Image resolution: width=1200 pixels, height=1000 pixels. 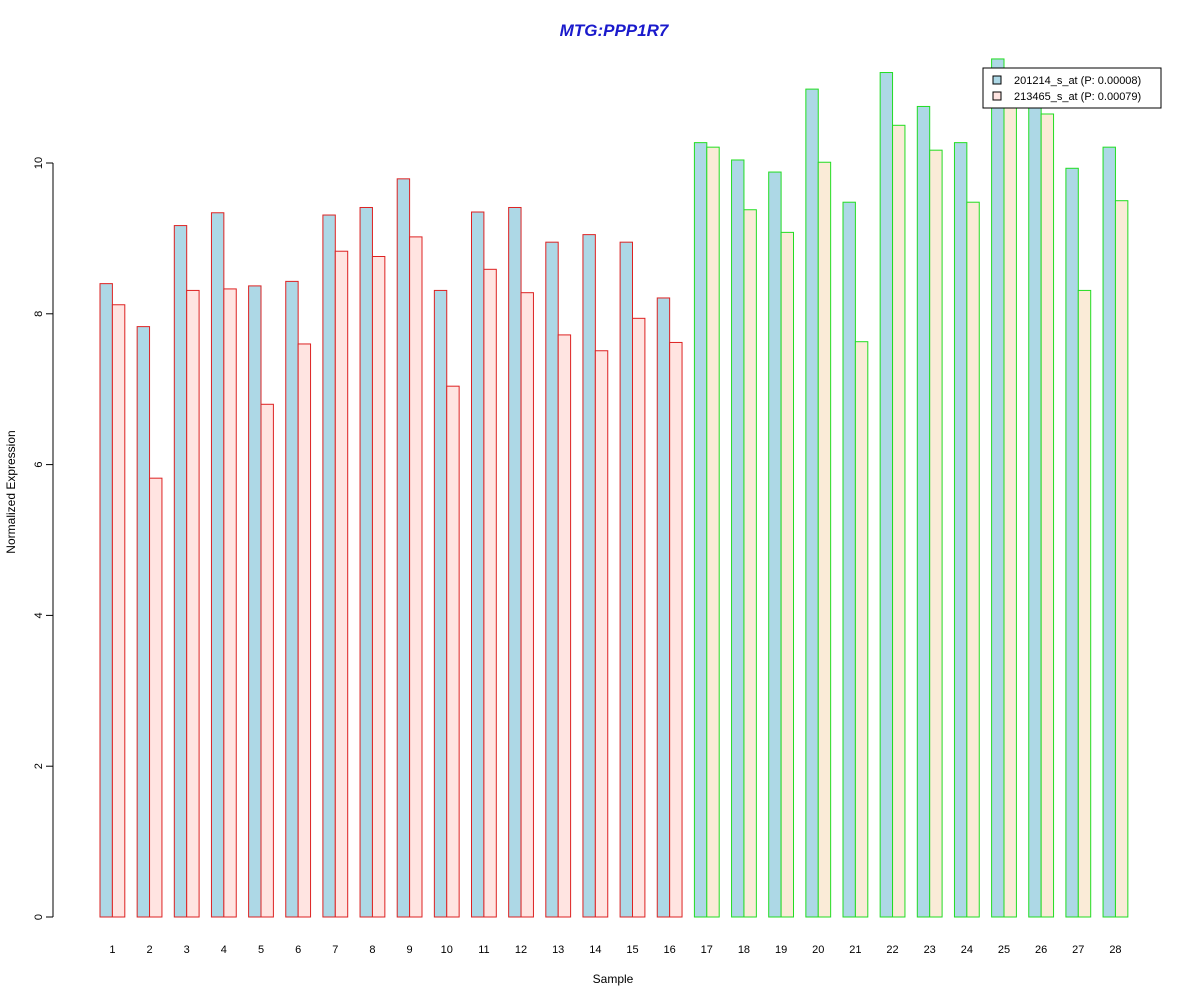 What do you see at coordinates (613, 979) in the screenshot?
I see `x-axis-label: Sample` at bounding box center [613, 979].